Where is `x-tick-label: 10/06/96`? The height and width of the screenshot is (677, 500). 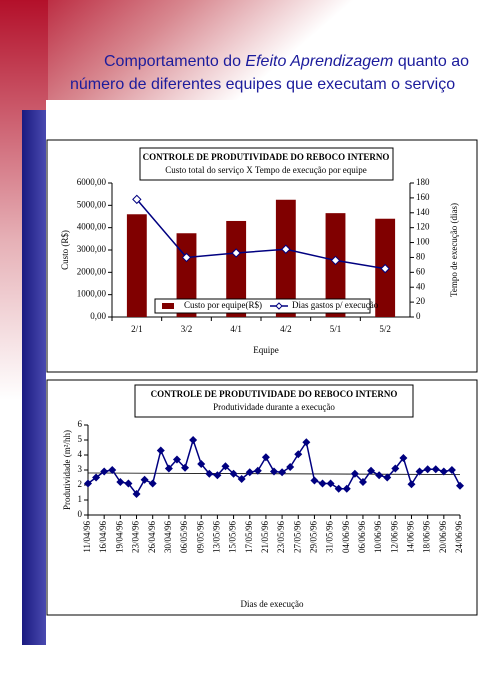
x-tick-label: 10/06/96 is located at coordinates (378, 537).